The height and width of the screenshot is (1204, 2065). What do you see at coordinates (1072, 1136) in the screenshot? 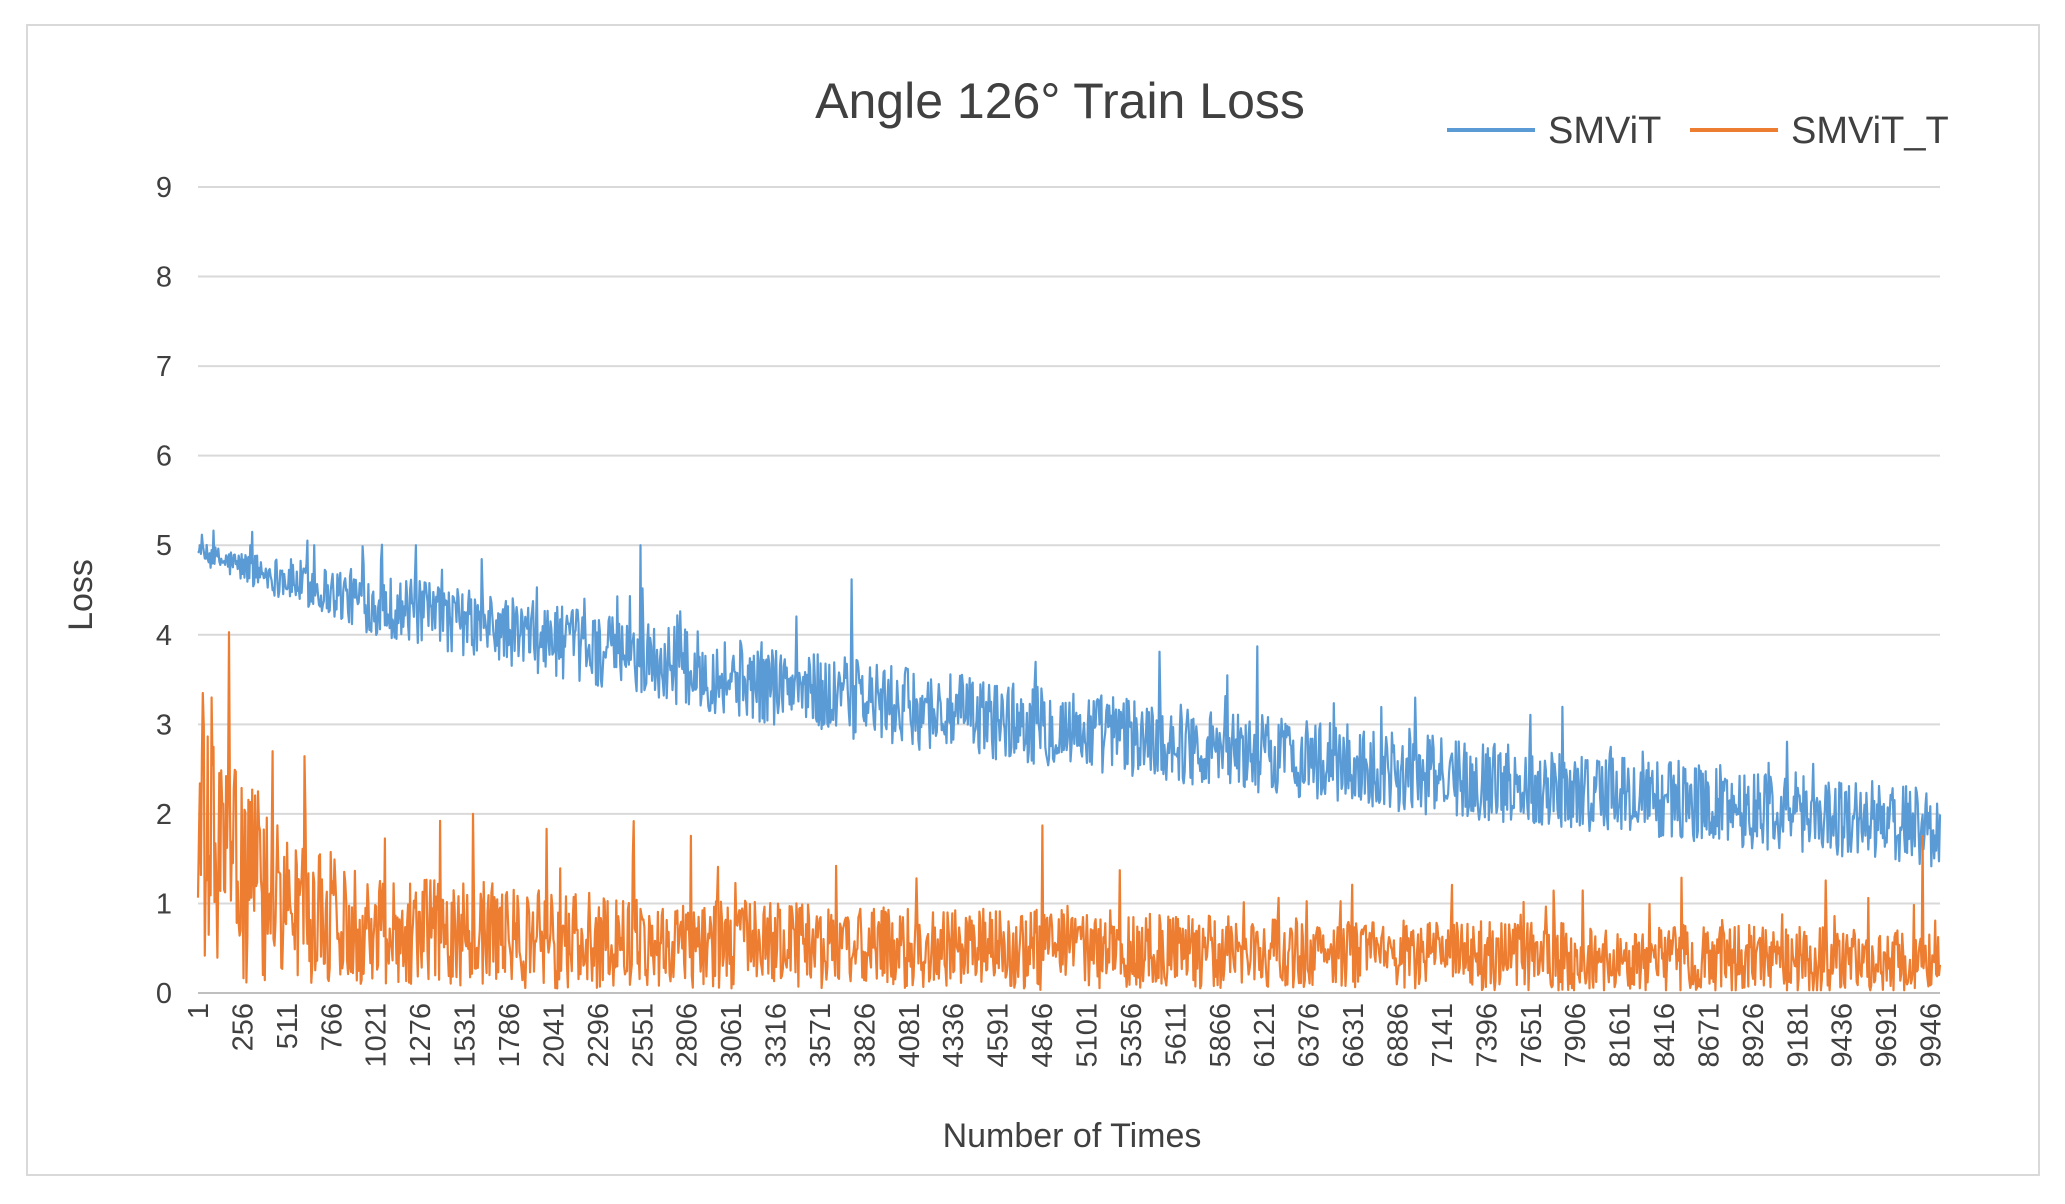
I see `x-axis-title: Number of Times` at bounding box center [1072, 1136].